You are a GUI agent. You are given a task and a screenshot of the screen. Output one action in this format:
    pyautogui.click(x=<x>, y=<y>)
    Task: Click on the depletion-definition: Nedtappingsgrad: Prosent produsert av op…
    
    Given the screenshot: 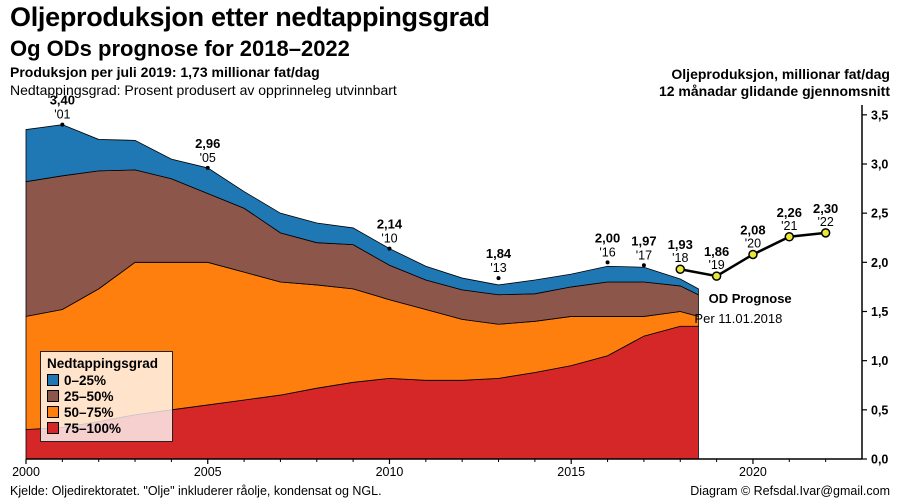 What is the action you would take?
    pyautogui.click(x=203, y=90)
    